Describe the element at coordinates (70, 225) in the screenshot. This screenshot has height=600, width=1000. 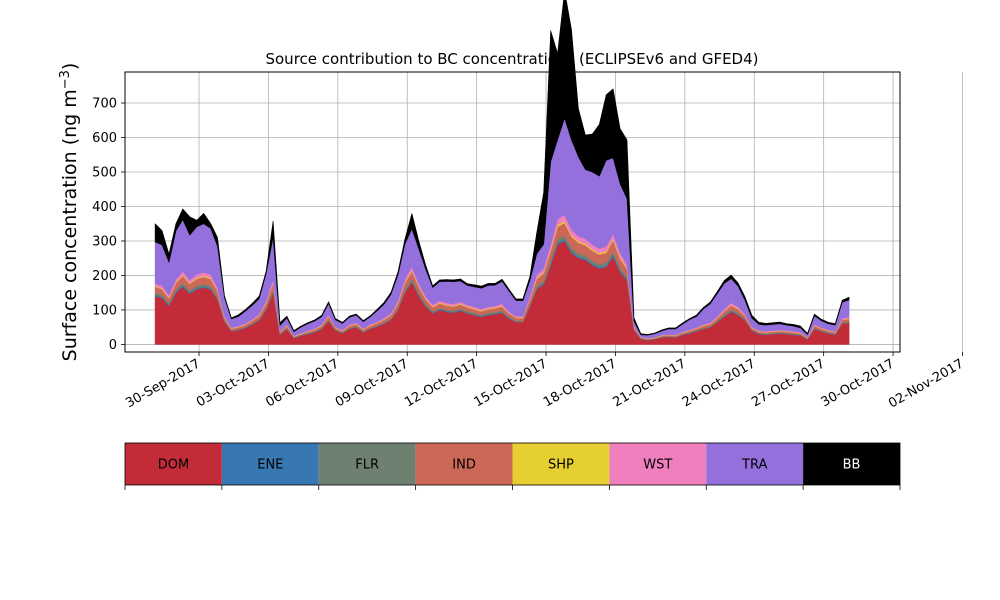
I see `y-axis-label-main: Surface concentration (ng m` at that location.